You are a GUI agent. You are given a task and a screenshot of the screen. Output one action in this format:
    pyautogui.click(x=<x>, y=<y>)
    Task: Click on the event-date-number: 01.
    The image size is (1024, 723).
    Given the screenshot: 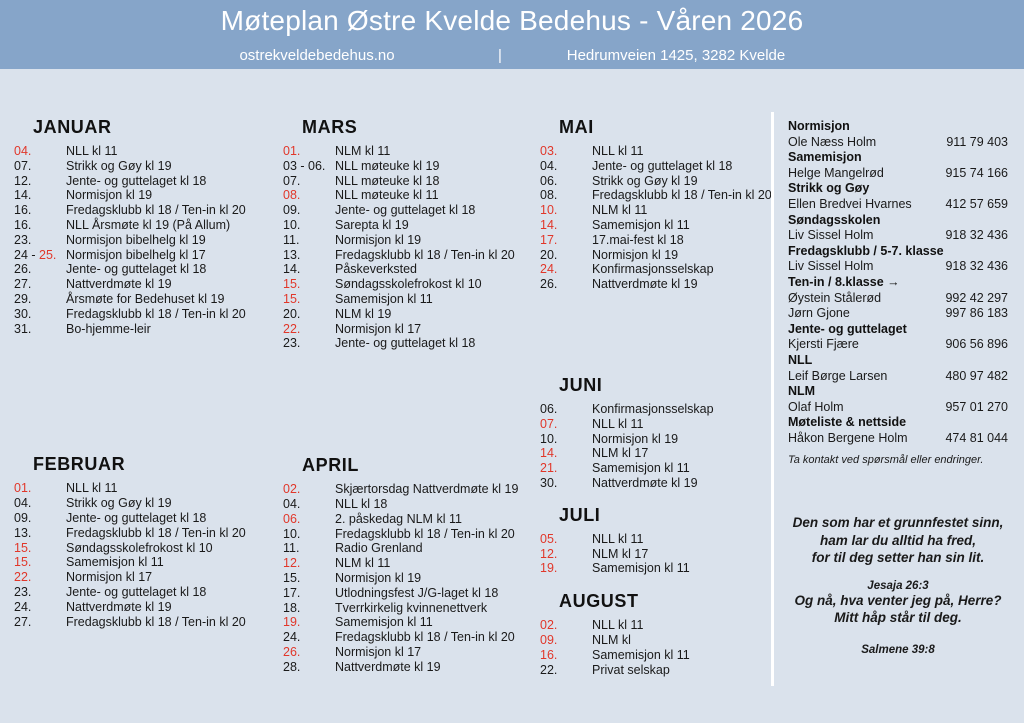 What is the action you would take?
    pyautogui.click(x=292, y=151)
    